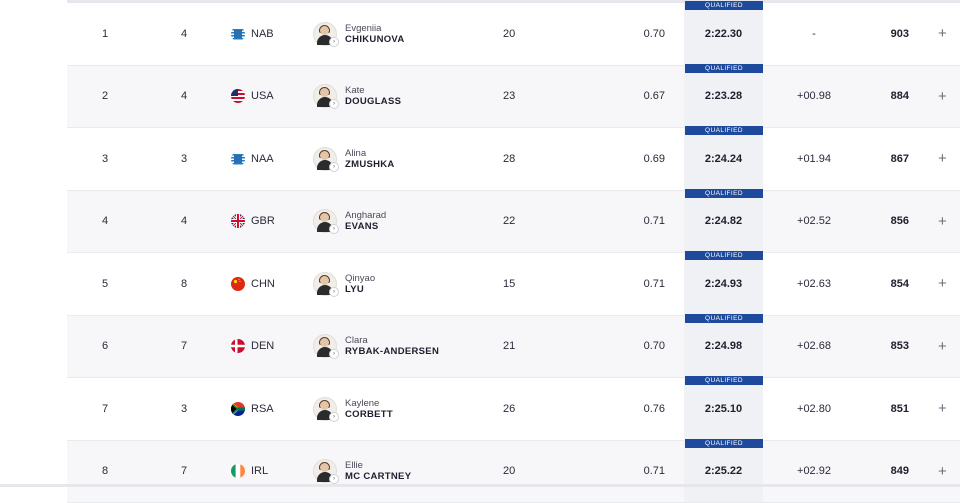 The width and height of the screenshot is (960, 503). I want to click on result-time: 2:24.98, so click(723, 347).